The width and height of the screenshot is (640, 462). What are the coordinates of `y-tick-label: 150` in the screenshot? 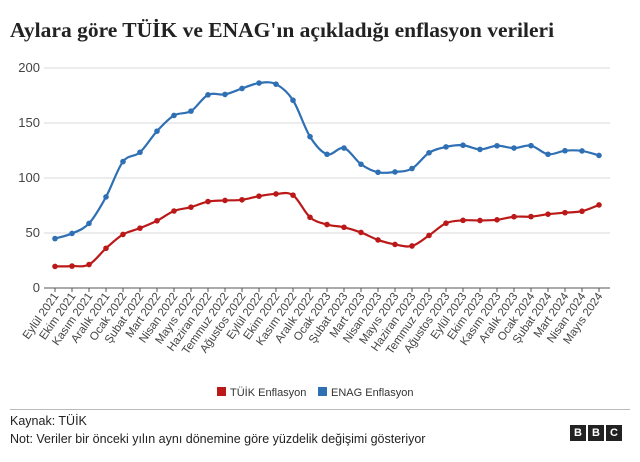 It's located at (29, 122).